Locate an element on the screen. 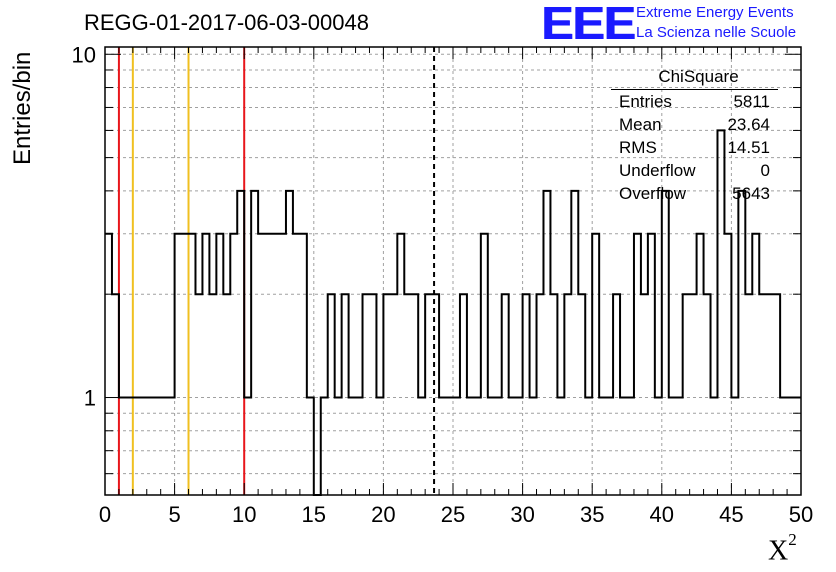  x-tick-label: 50 is located at coordinates (801, 514).